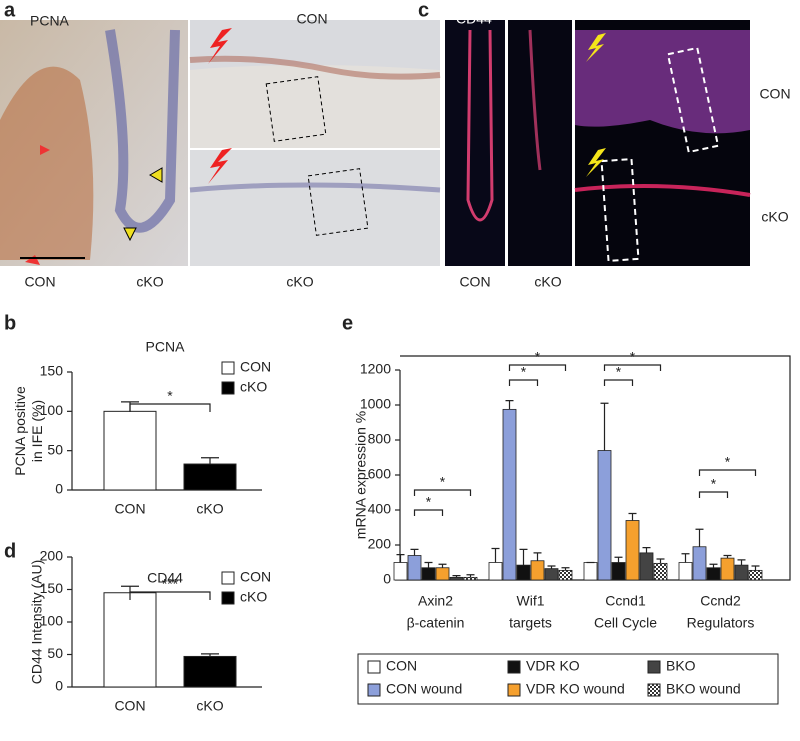 This screenshot has height=741, width=800. What do you see at coordinates (531, 601) in the screenshot?
I see `x-tick-label: Wif1` at bounding box center [531, 601].